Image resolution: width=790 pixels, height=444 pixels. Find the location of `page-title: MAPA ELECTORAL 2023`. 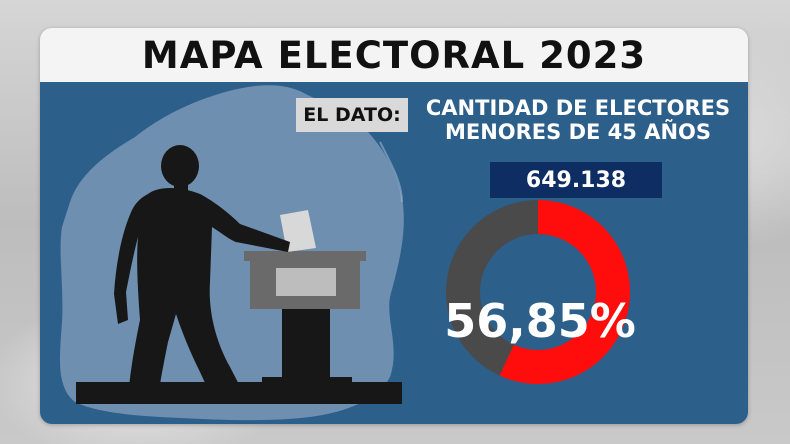

page-title: MAPA ELECTORAL 2023 is located at coordinates (394, 55).